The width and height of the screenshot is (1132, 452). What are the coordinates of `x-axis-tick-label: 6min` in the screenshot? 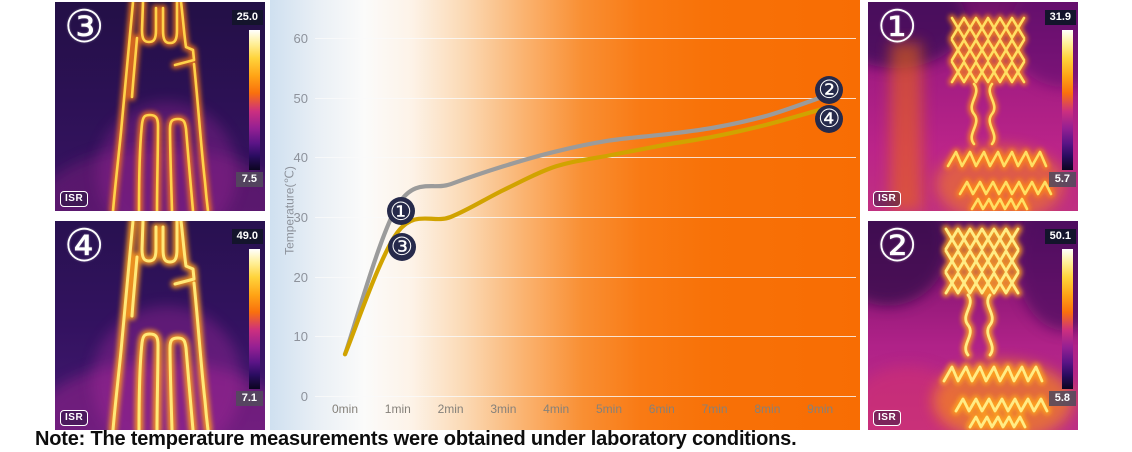 It's located at (661, 409).